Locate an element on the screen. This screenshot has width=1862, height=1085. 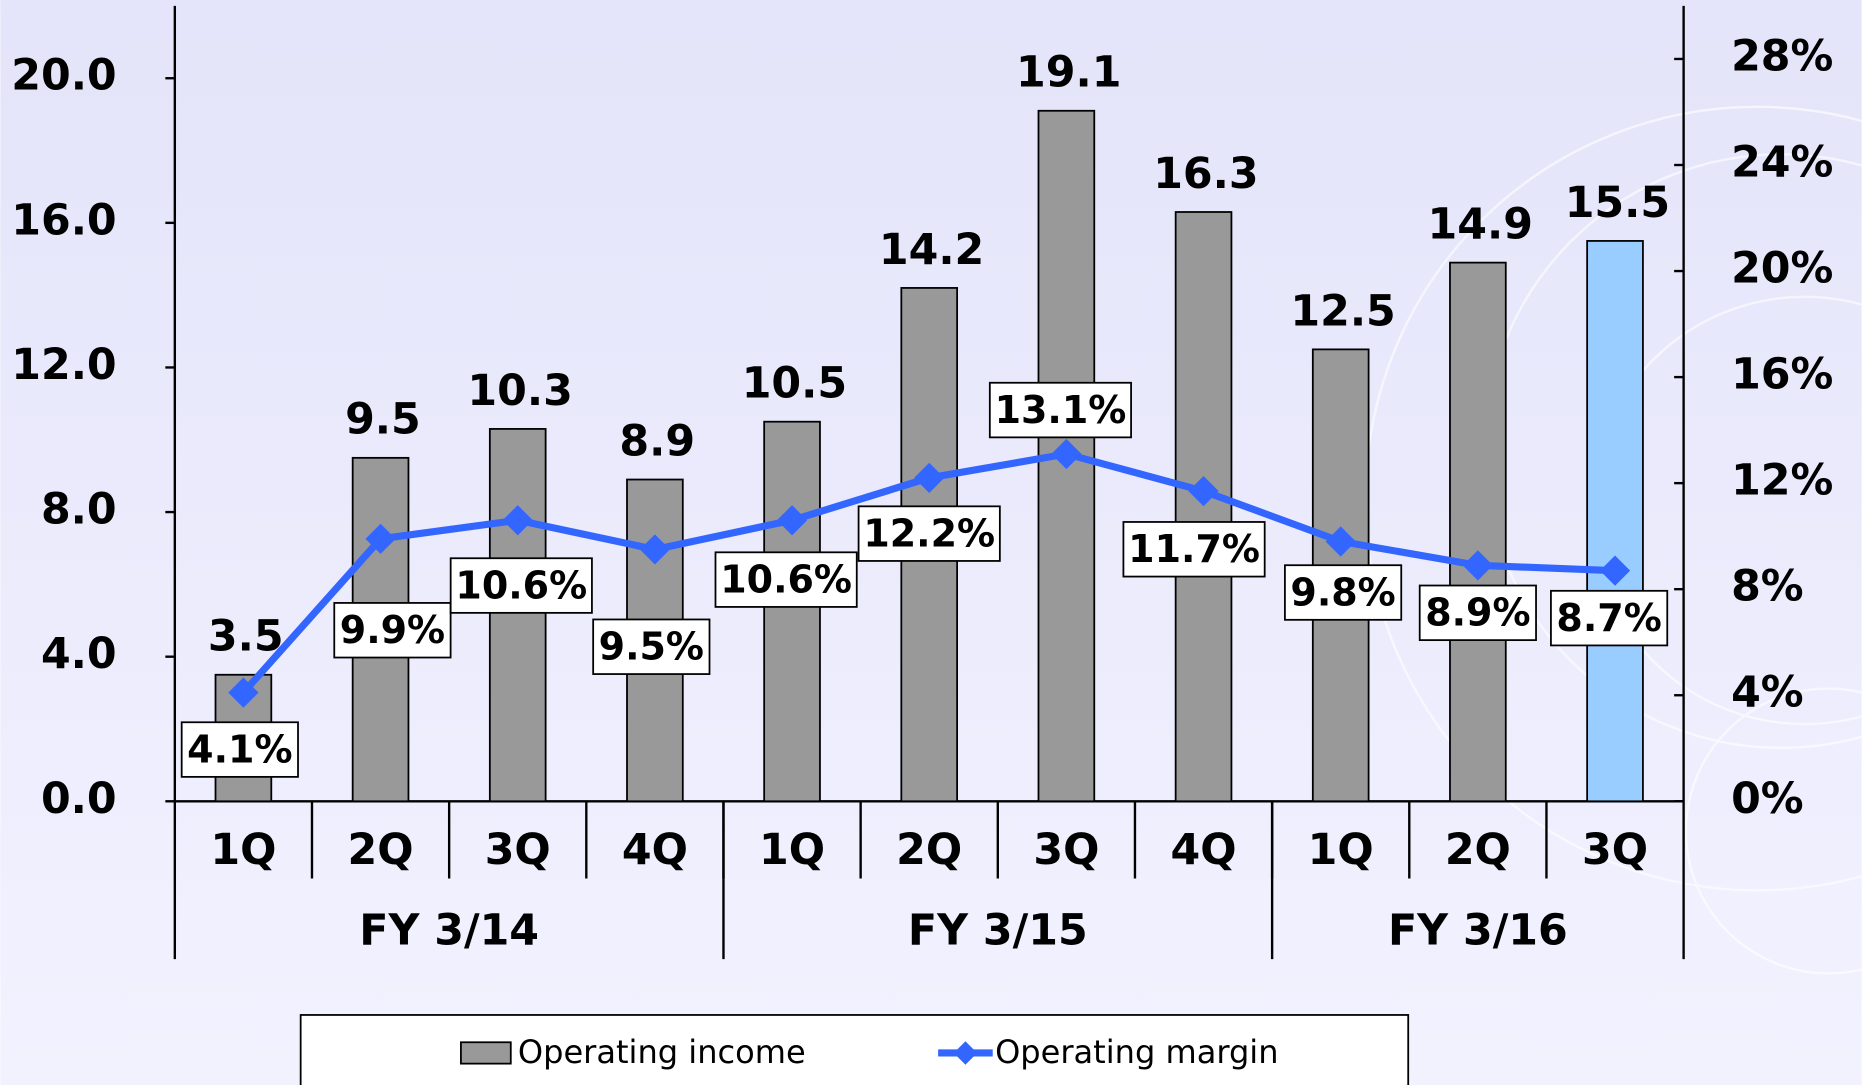
line-value-label: 13.1% is located at coordinates (1061, 410).